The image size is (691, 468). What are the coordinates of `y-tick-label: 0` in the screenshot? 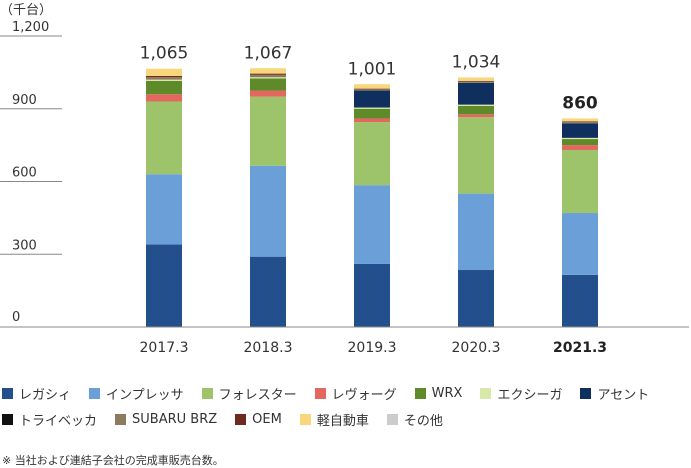 It's located at (16, 317).